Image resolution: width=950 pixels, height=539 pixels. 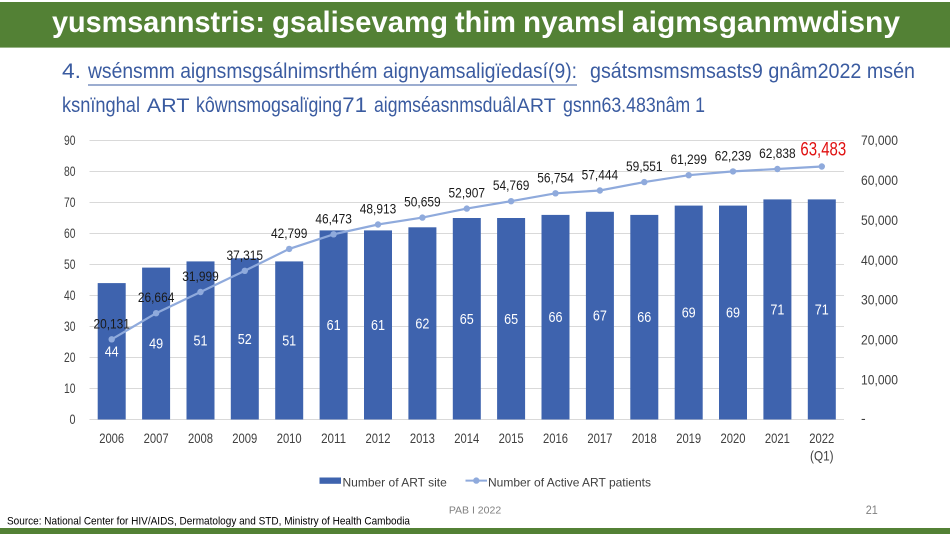 I want to click on svg-text: 2013, so click(x=422, y=438).